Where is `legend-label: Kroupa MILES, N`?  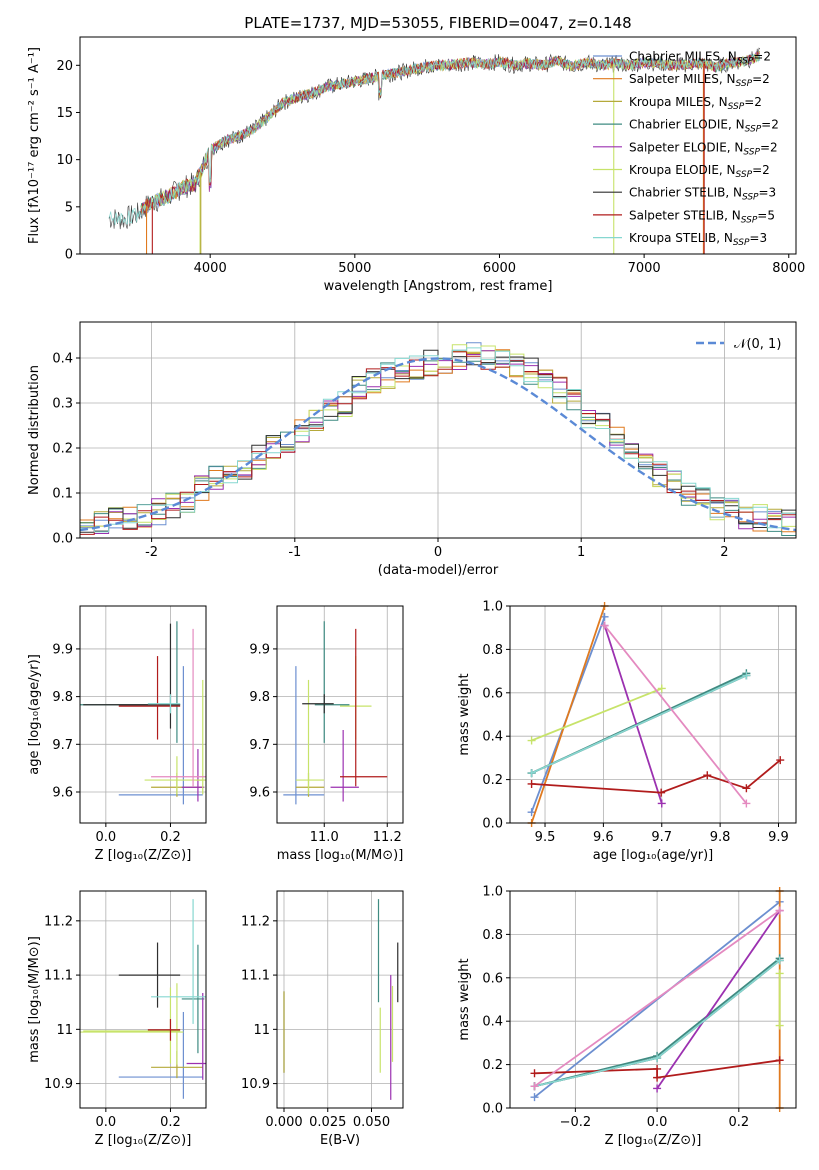 legend-label: Kroupa MILES, N is located at coordinates (678, 102).